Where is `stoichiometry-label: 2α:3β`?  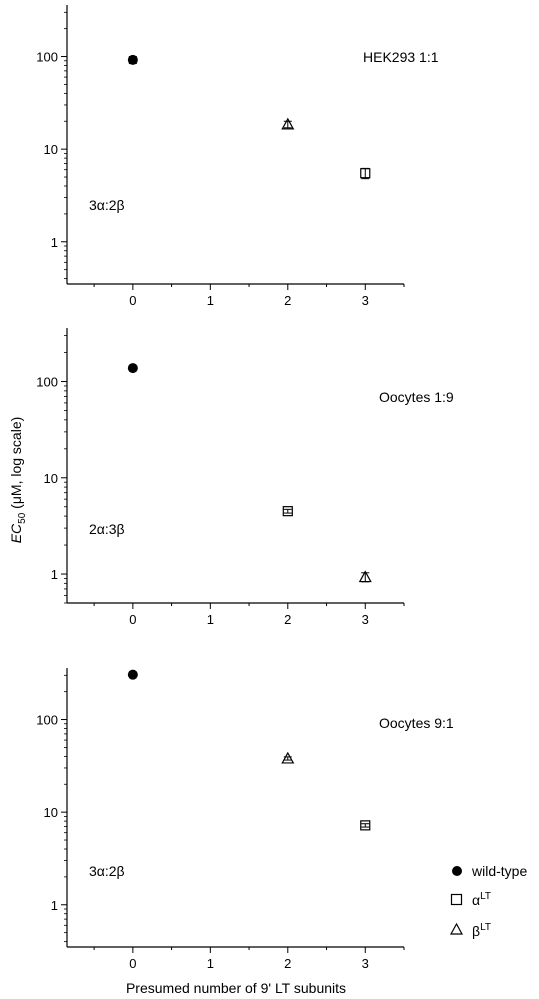
stoichiometry-label: 2α:3β is located at coordinates (107, 529).